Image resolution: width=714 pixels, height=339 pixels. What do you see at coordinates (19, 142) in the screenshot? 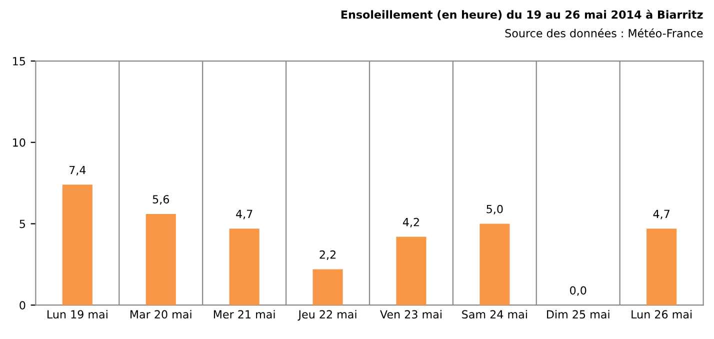
I see `y-tick-label: 10` at bounding box center [19, 142].